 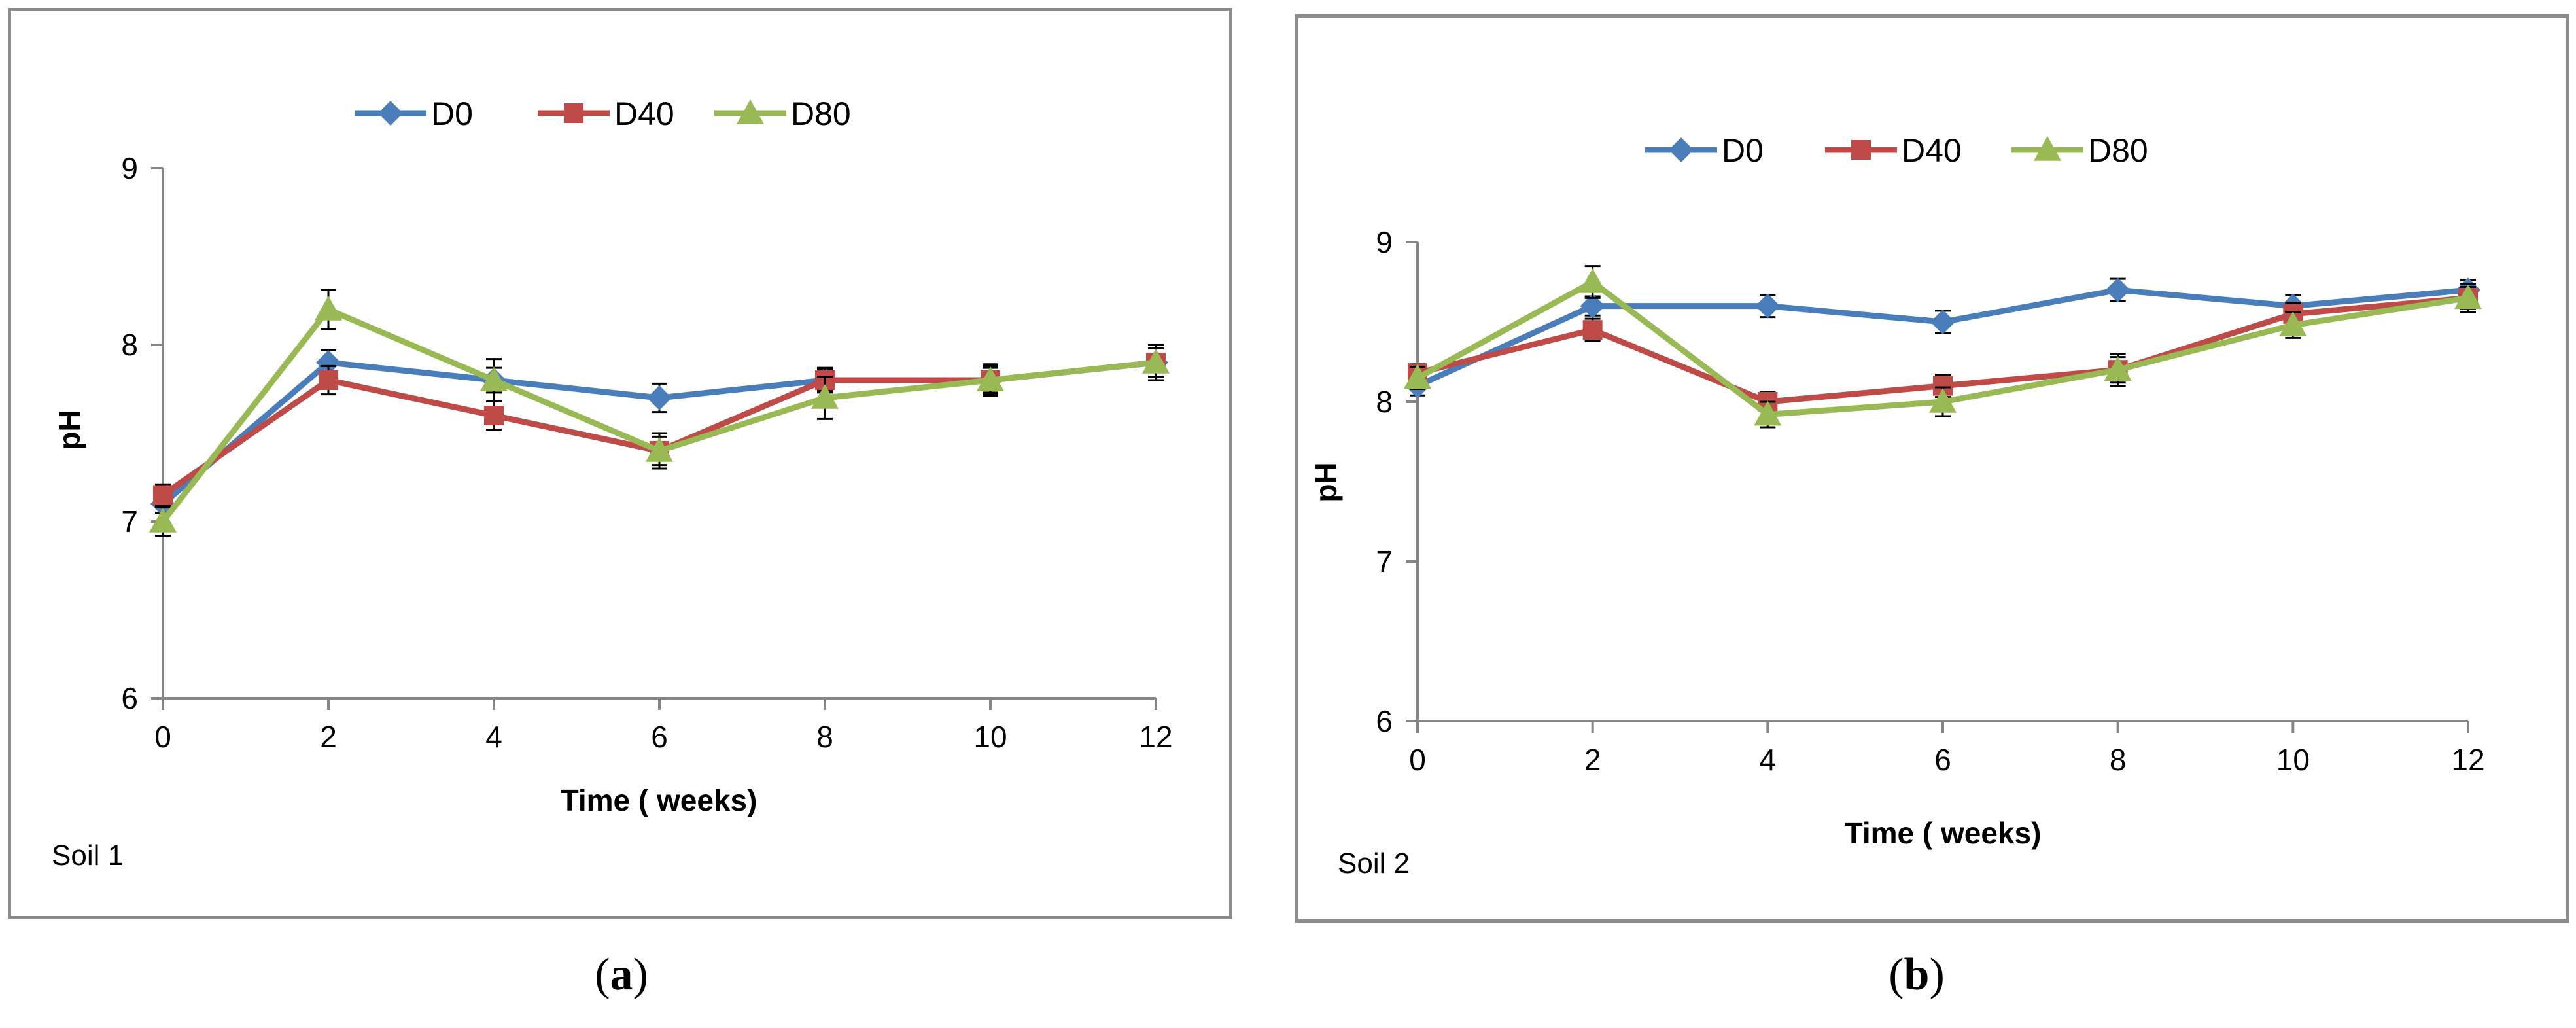 What do you see at coordinates (825, 737) in the screenshot?
I see `x-tick-label-a-4: 8` at bounding box center [825, 737].